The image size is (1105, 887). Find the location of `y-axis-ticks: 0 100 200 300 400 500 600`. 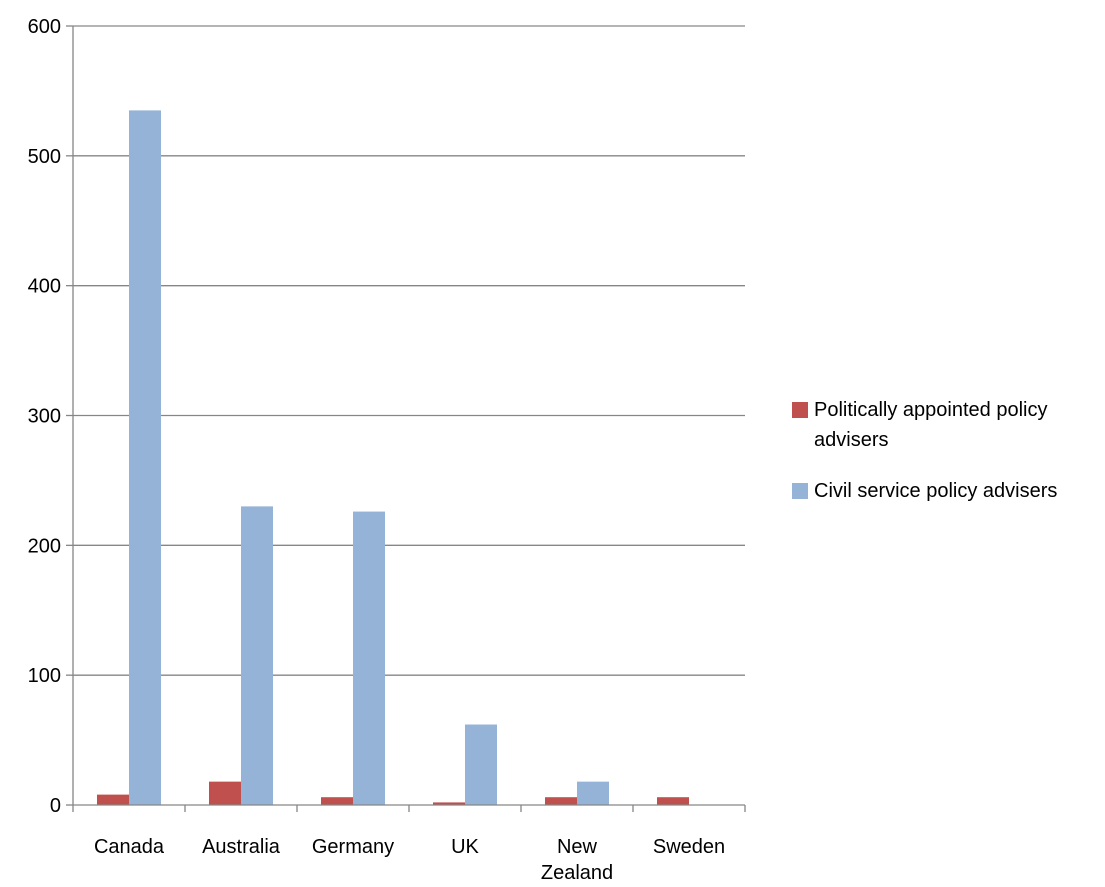

y-axis-ticks: 0 100 200 300 400 500 600 is located at coordinates (50, 416).